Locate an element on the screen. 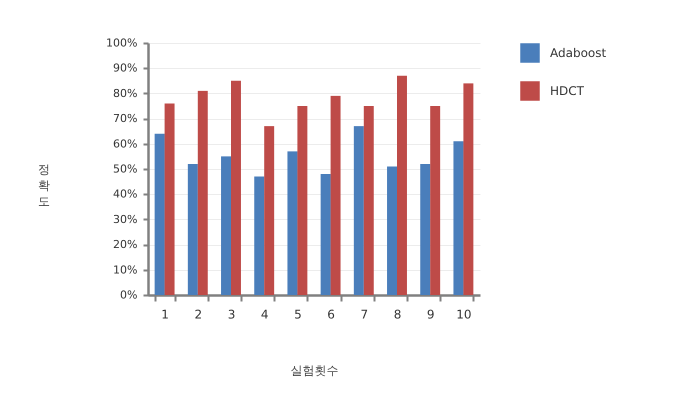 The width and height of the screenshot is (681, 414). y-tick-label: 70% is located at coordinates (125, 119).